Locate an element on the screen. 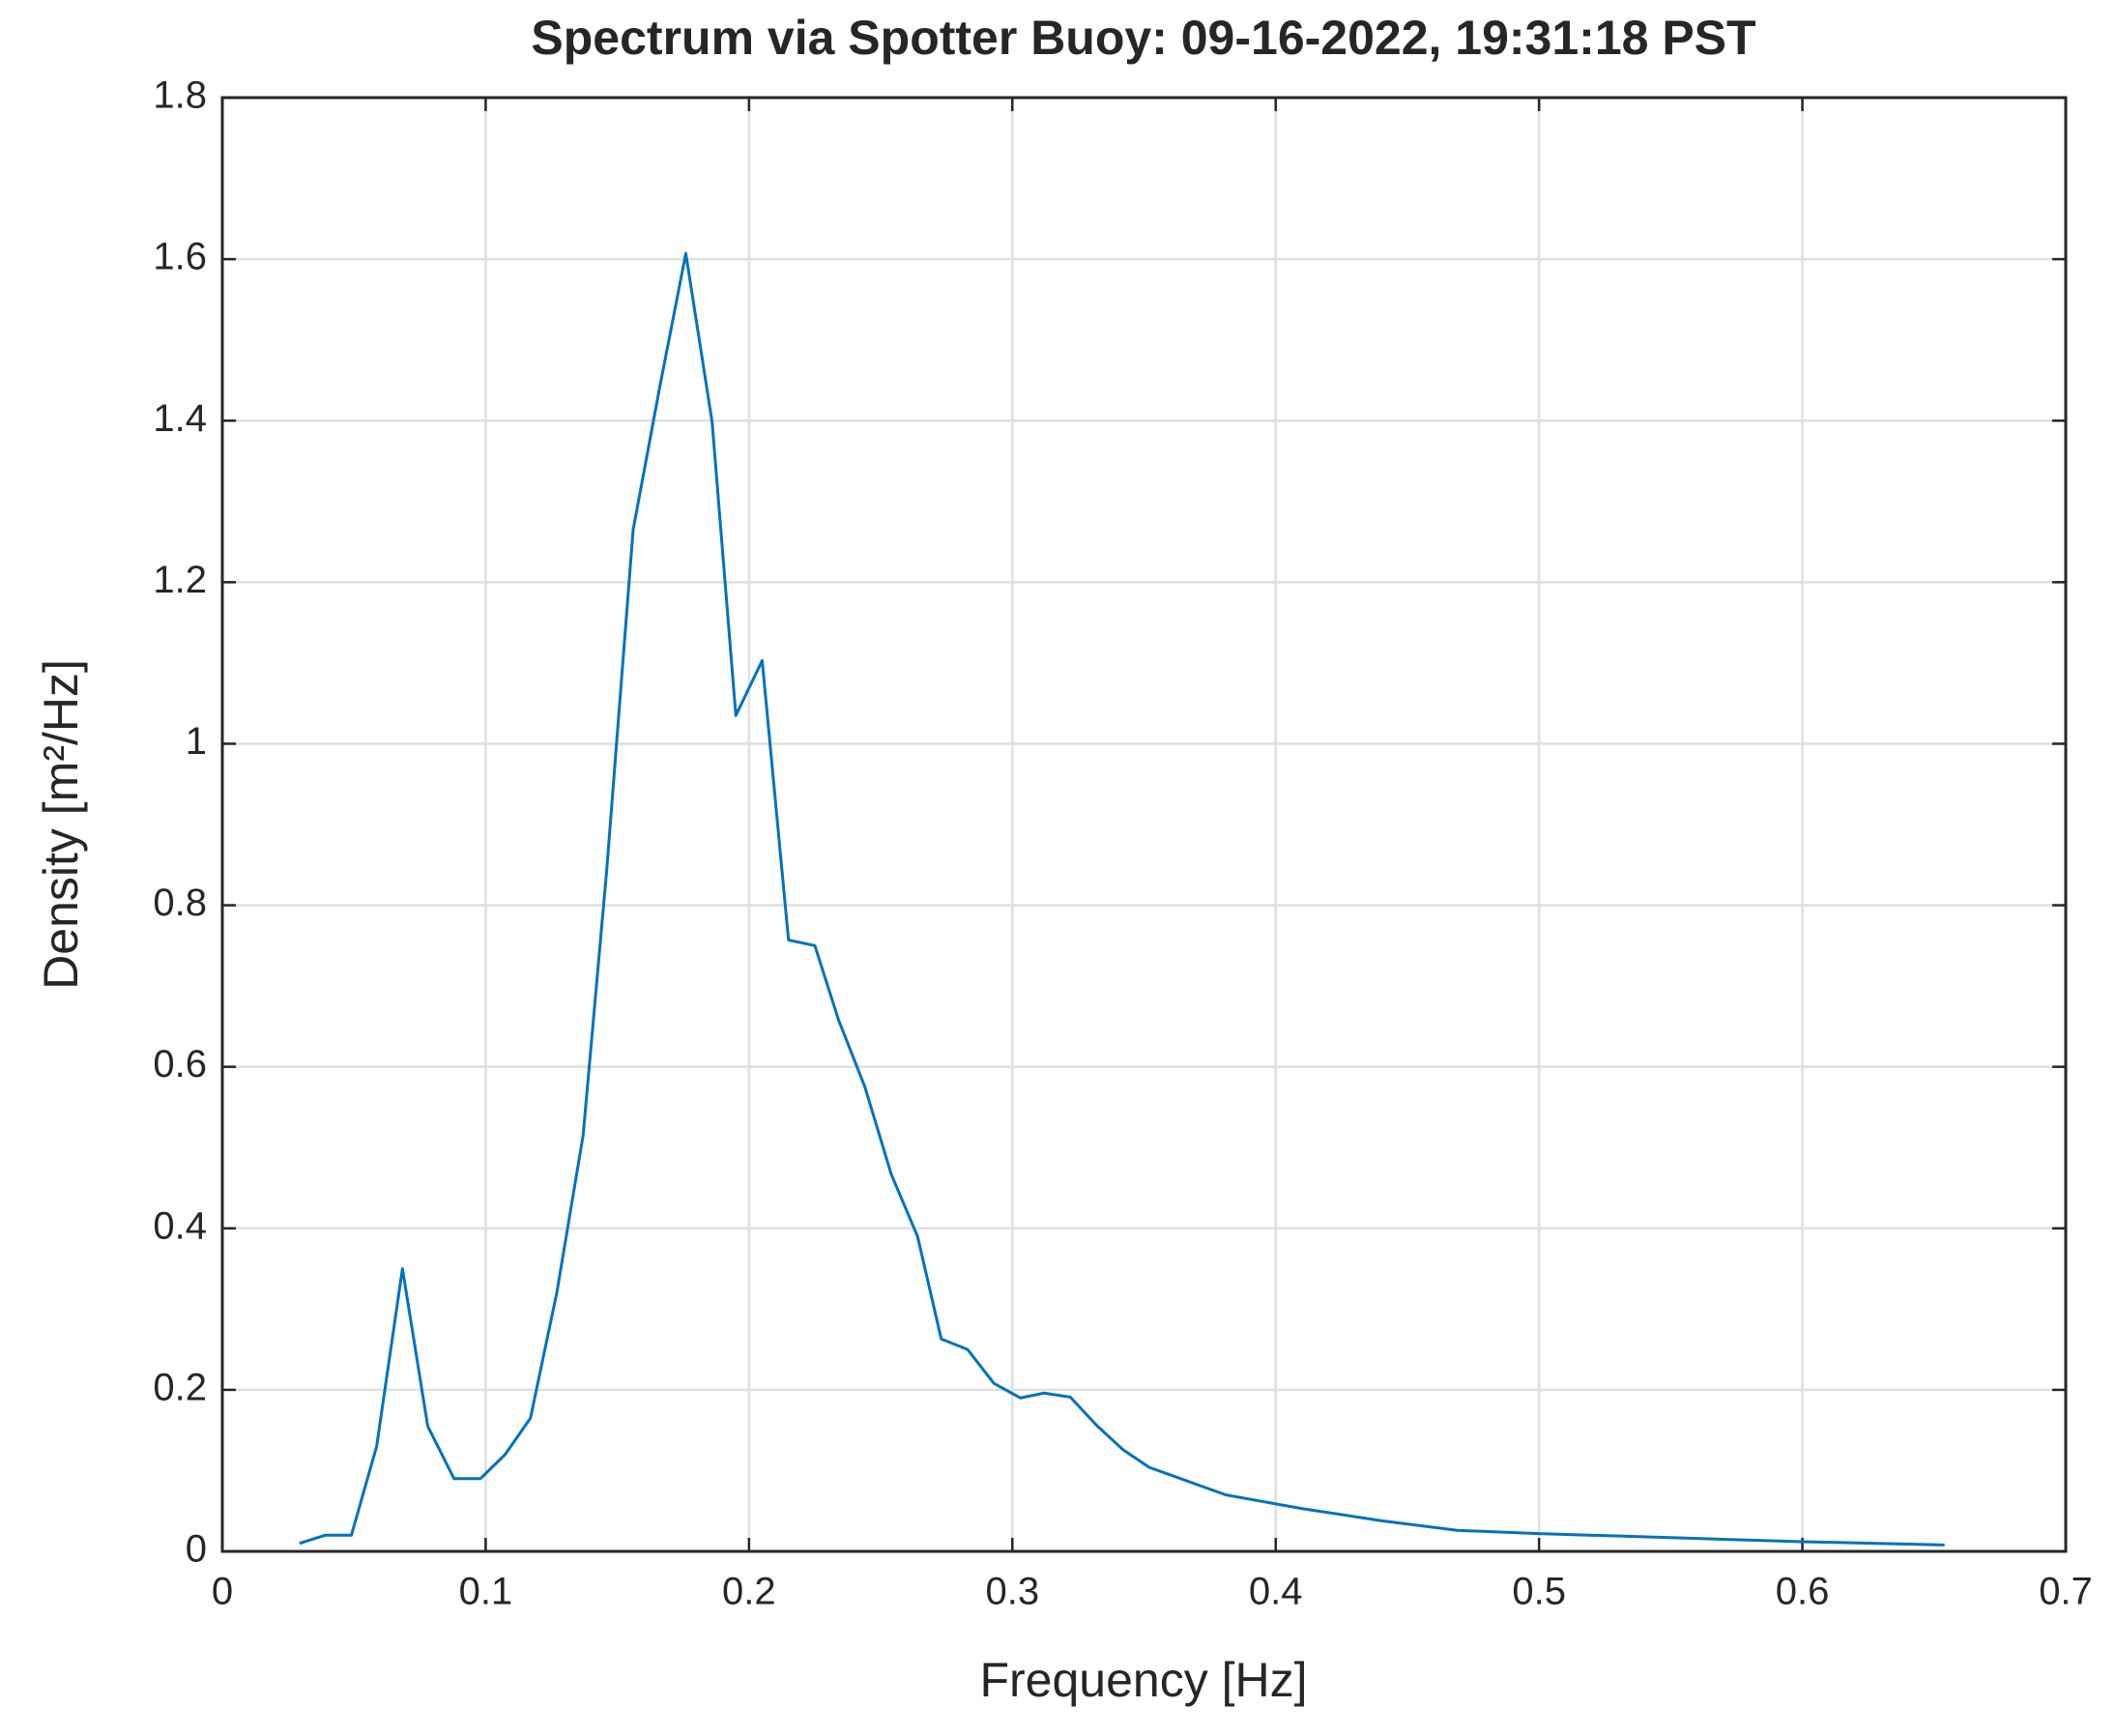  y-tick-label: 1.8 is located at coordinates (180, 95).